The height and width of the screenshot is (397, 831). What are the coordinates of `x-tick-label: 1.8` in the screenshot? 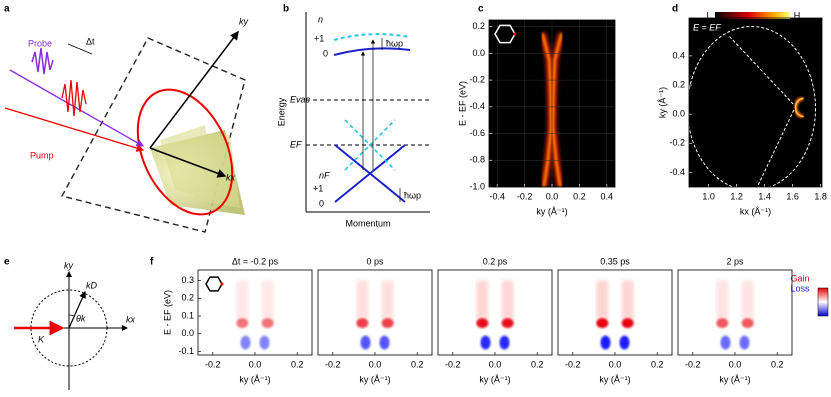 It's located at (820, 196).